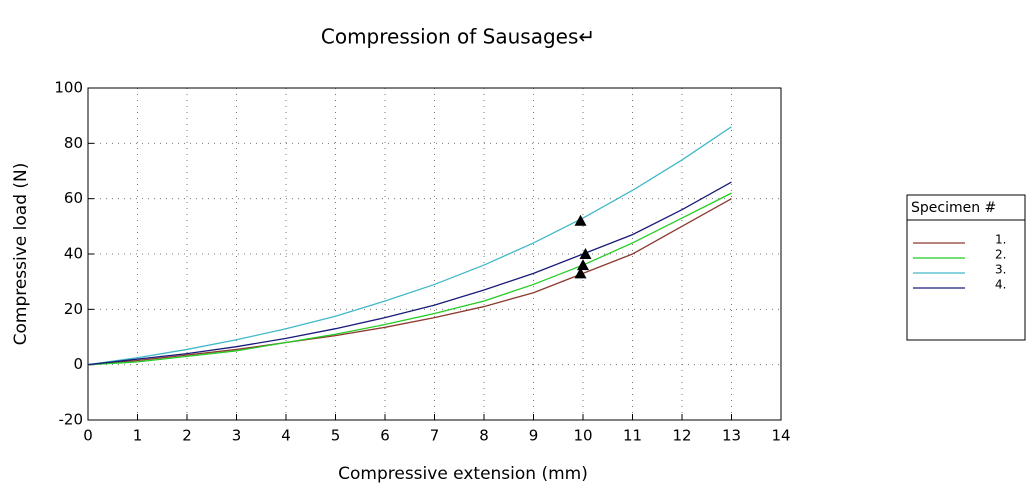 The image size is (1026, 491). Describe the element at coordinates (966, 267) in the screenshot. I see `legend-box` at that location.